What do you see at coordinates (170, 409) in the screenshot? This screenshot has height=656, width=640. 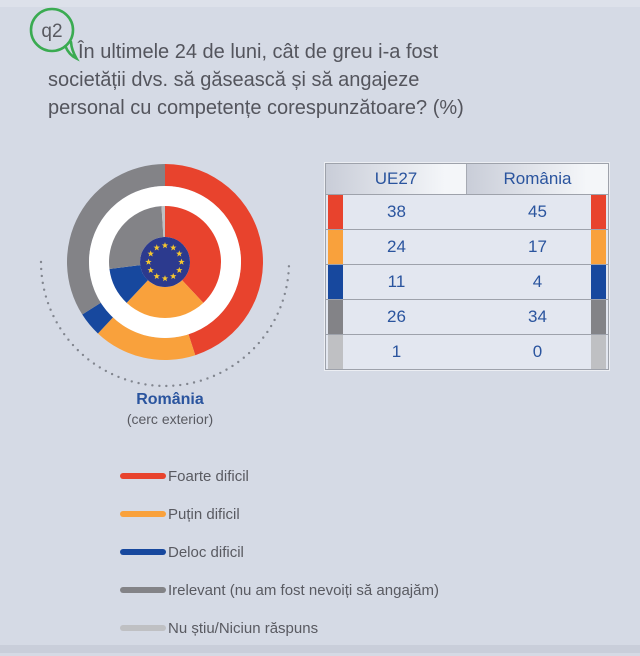 I see `chart-caption: România (cerc exterior)` at bounding box center [170, 409].